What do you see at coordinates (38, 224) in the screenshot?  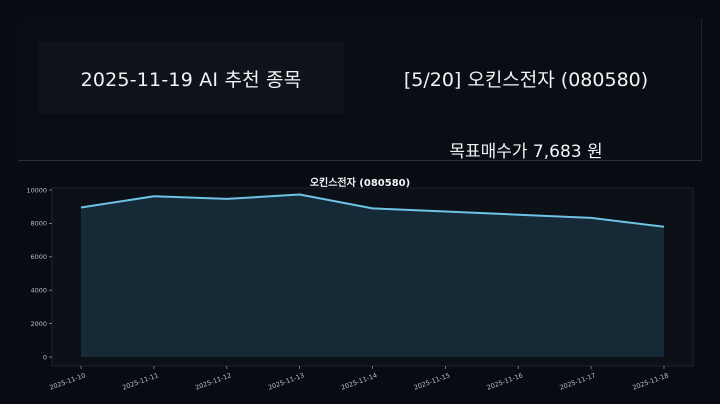 I see `y-tick-label: 8000` at bounding box center [38, 224].